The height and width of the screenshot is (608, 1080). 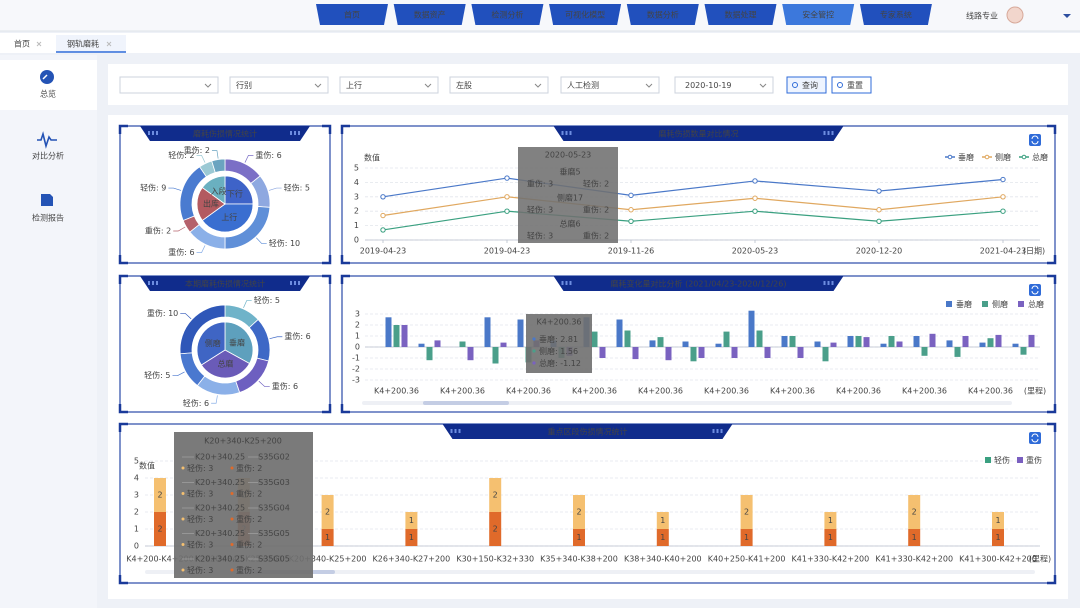 I want to click on sidebar-item: 总览, so click(x=48, y=94).